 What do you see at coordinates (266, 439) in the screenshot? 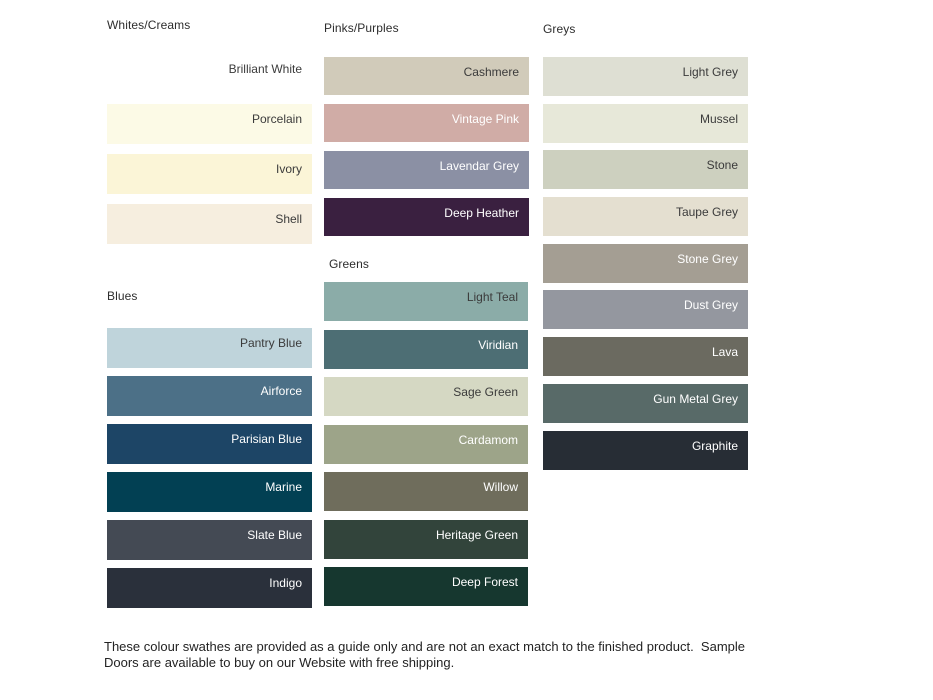
I see `swatch-label: Parisian Blue` at bounding box center [266, 439].